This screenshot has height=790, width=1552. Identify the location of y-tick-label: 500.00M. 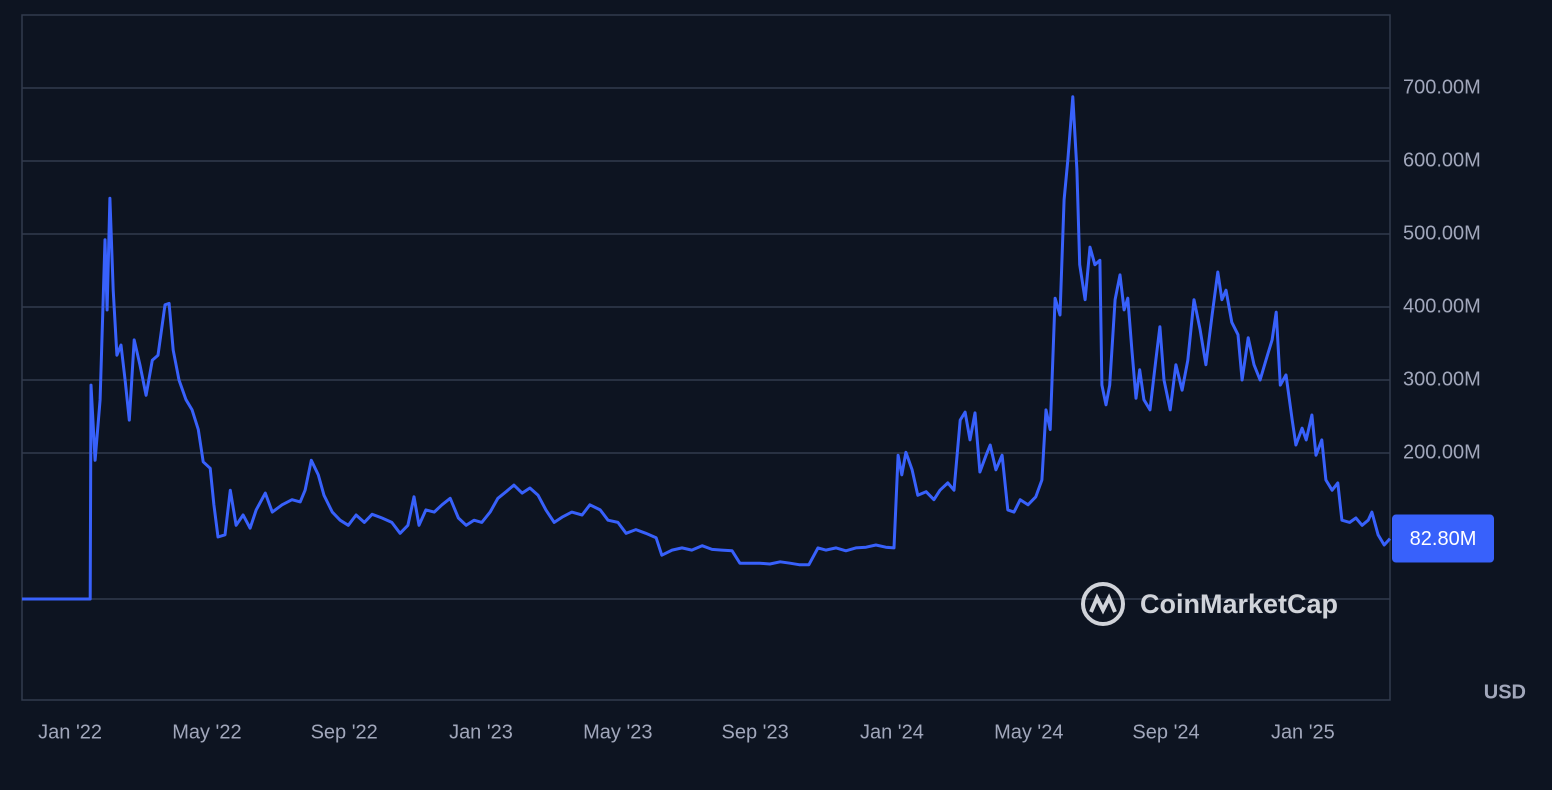
(1442, 233).